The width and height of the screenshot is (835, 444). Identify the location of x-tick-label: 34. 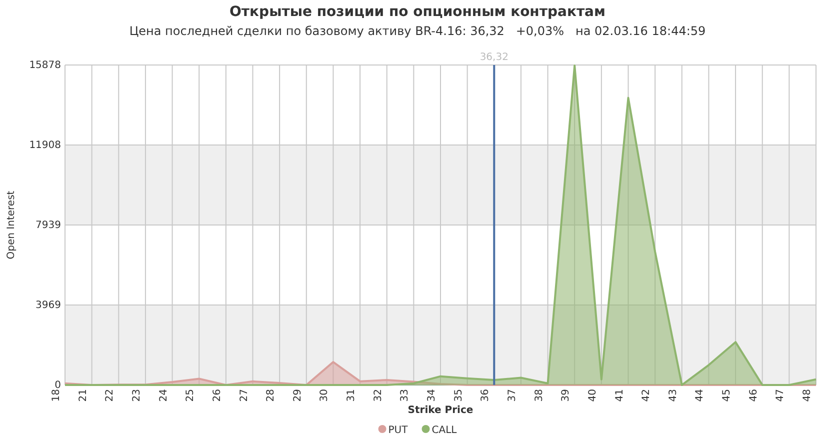
(432, 395).